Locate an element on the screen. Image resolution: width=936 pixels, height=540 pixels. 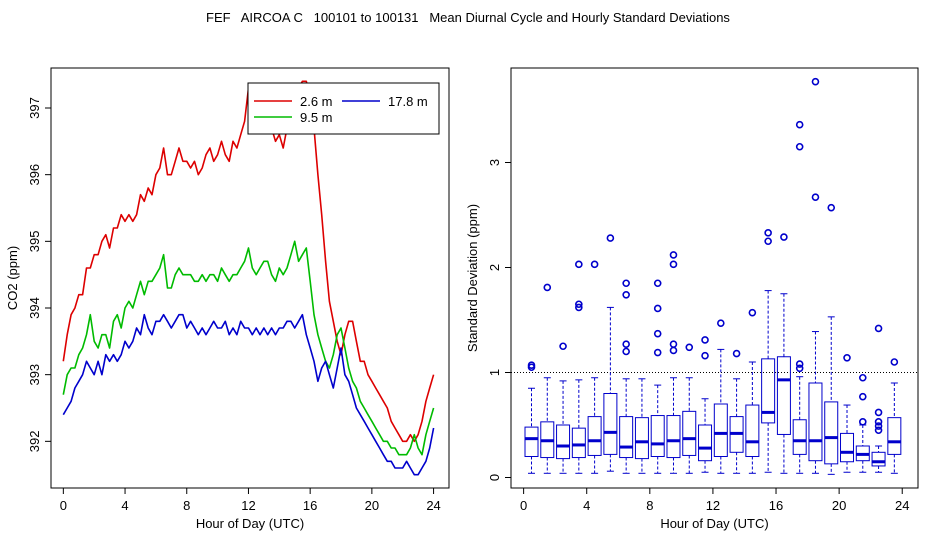
right-y-tick-label: 1 is located at coordinates (494, 372).